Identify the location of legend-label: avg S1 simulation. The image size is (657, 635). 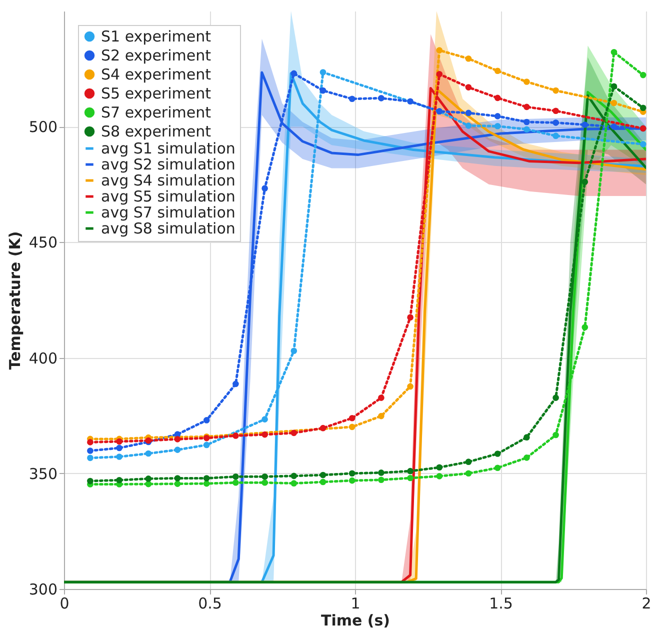
(168, 149).